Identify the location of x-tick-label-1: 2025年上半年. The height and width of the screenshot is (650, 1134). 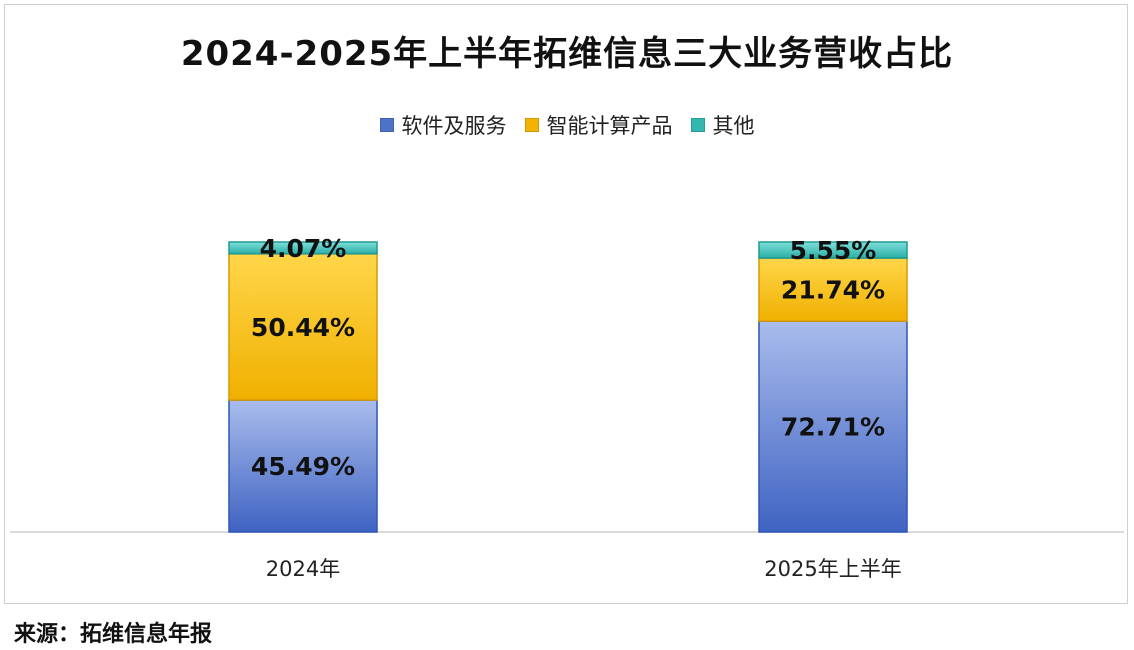
(832, 569).